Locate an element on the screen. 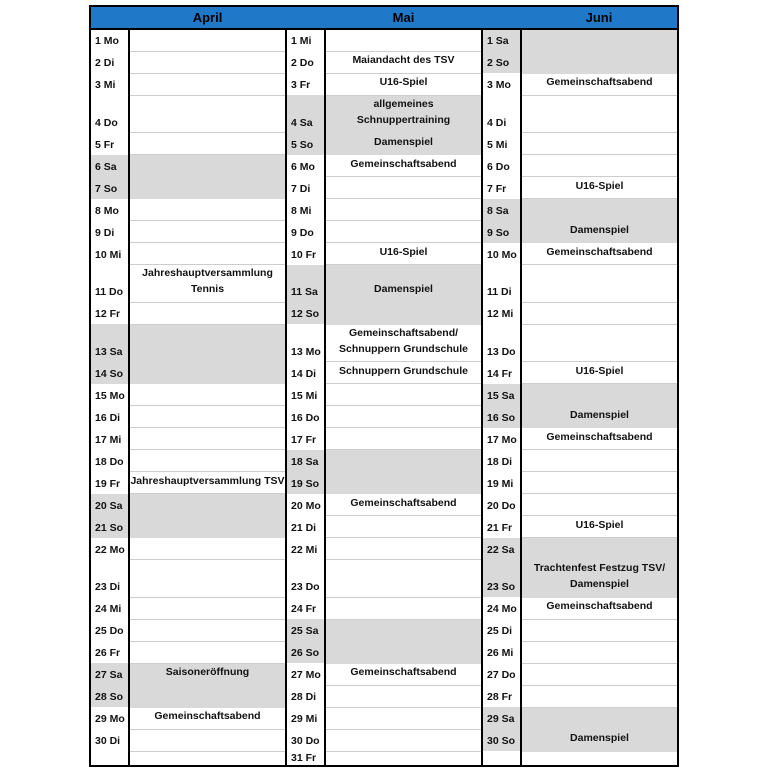 The height and width of the screenshot is (768, 768). day-cell: 17 Mo is located at coordinates (501, 438).